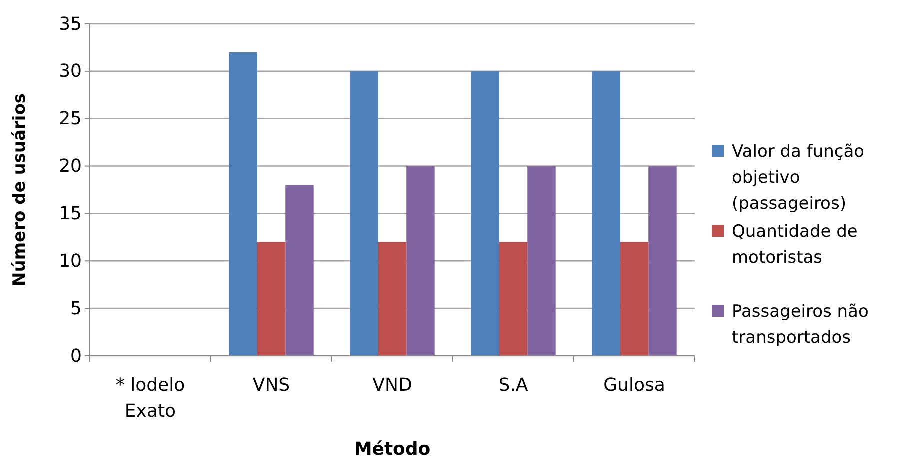 This screenshot has width=901, height=466. I want to click on y-tick-label: 15, so click(70, 213).